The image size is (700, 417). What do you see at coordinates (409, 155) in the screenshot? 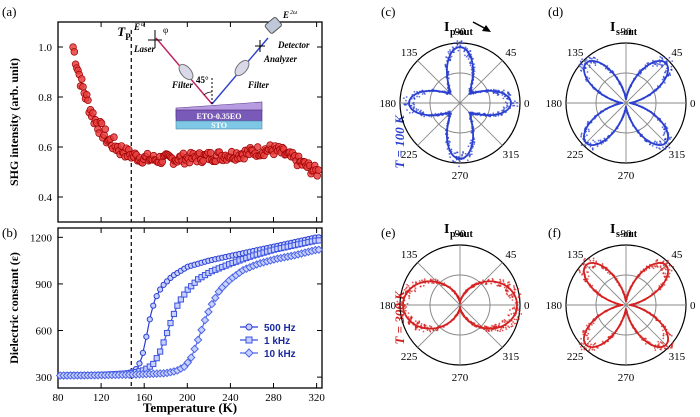
I see `angle-label: 225` at bounding box center [409, 155].